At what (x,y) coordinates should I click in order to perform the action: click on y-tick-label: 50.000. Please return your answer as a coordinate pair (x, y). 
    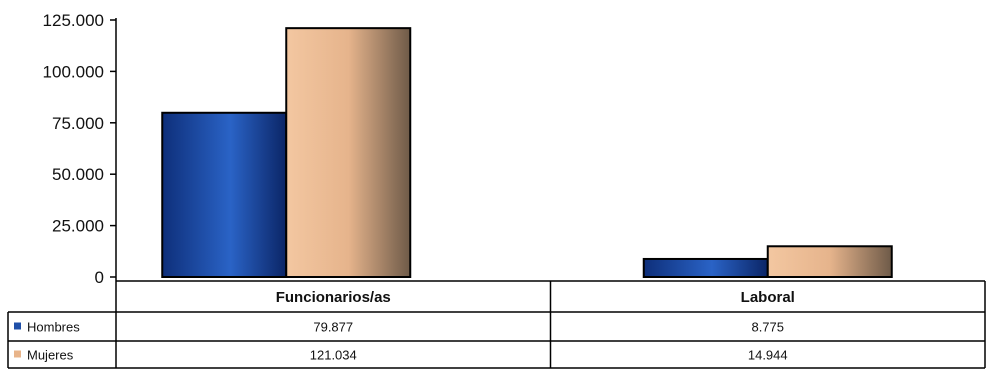
    Looking at the image, I should click on (78, 174).